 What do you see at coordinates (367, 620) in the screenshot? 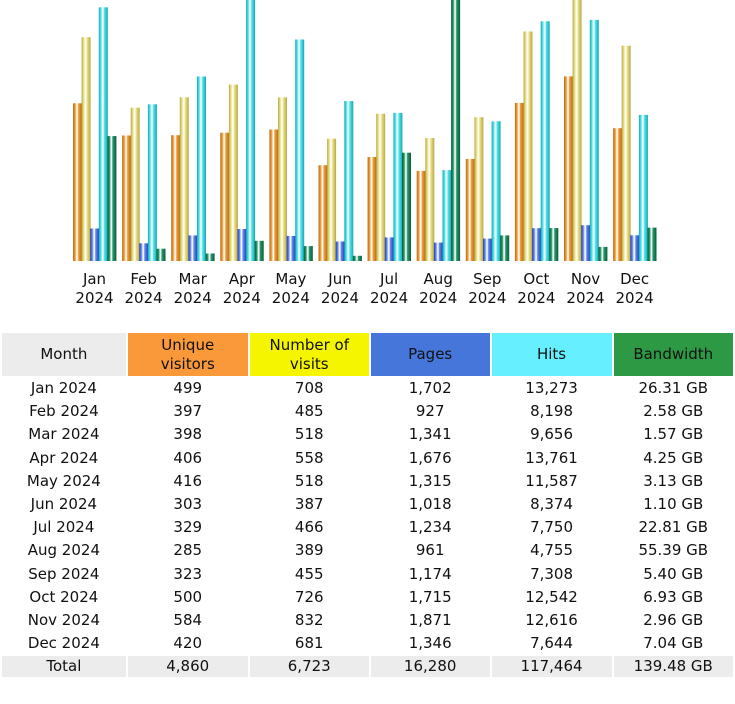
I see `table-row: Nov 2024 584 832 1,871 12,616 2.96 GB` at bounding box center [367, 620].